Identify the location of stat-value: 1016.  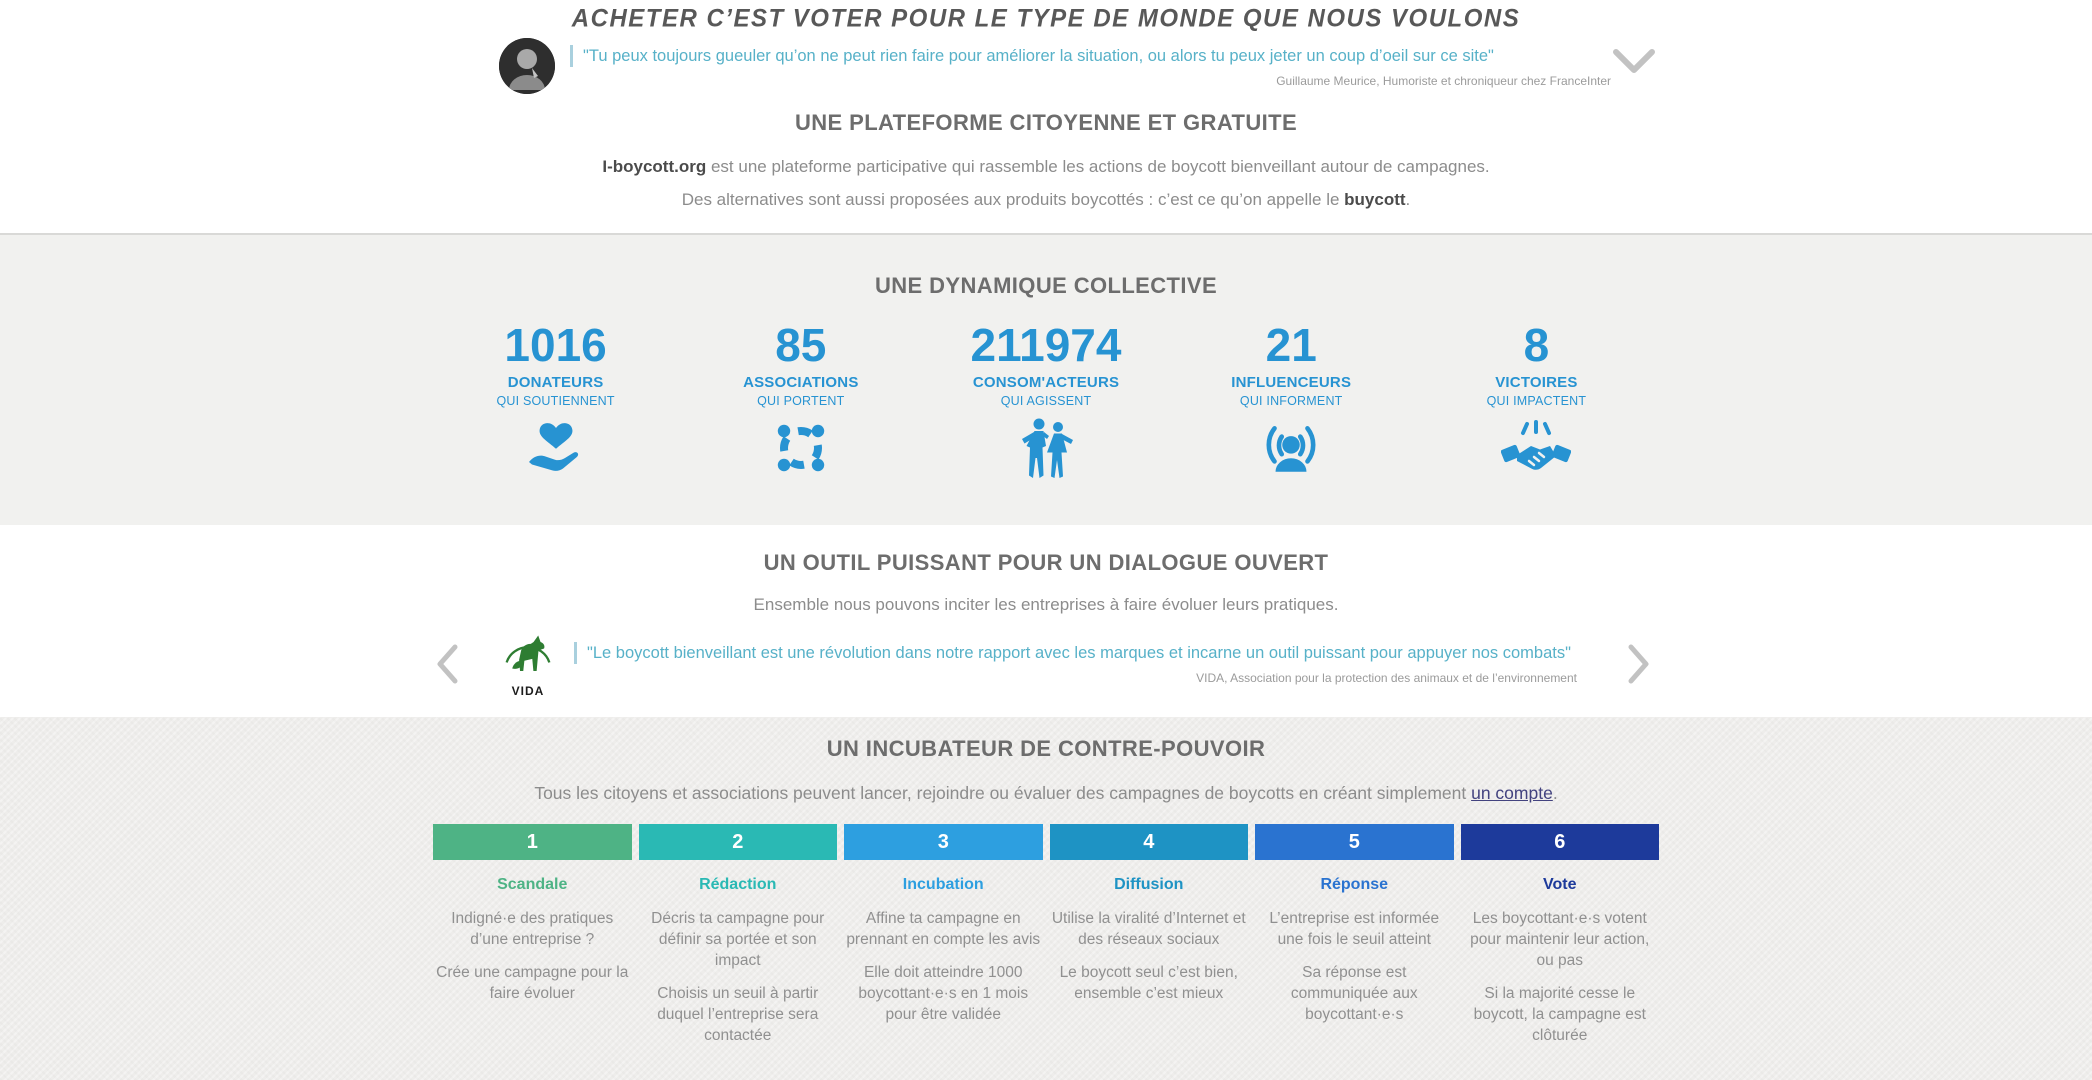
(555, 345).